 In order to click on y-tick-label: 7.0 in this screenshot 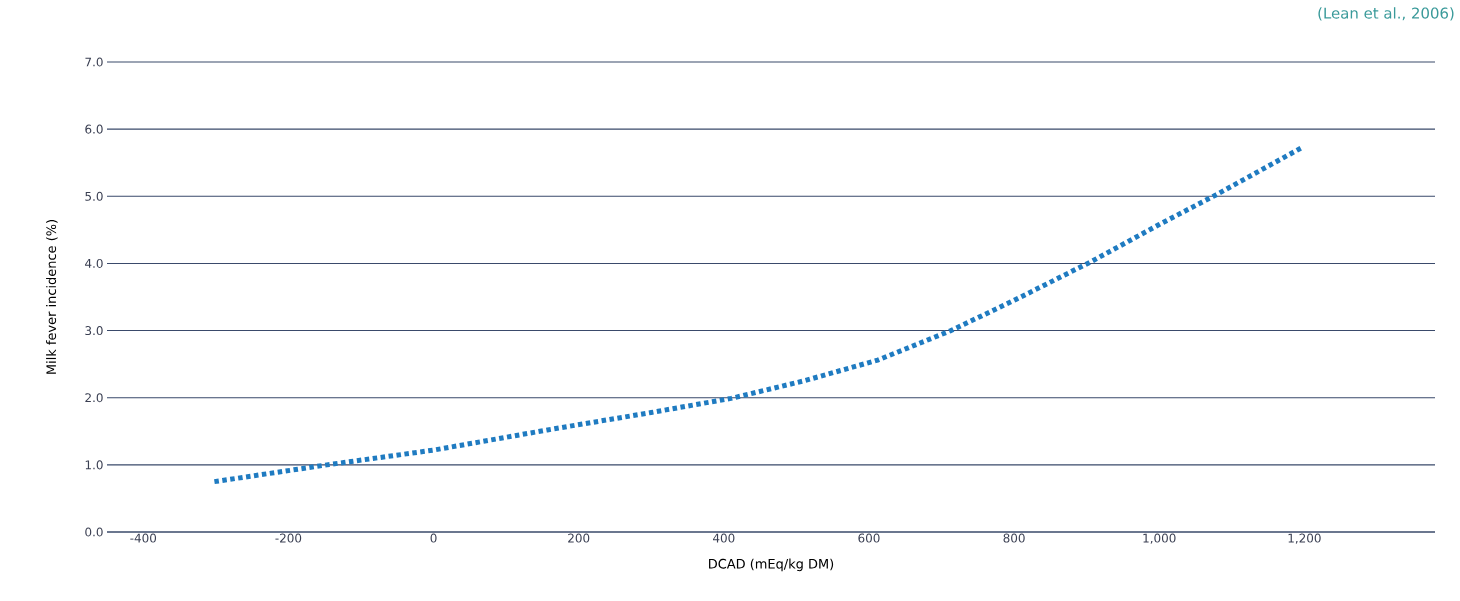, I will do `click(94, 62)`.